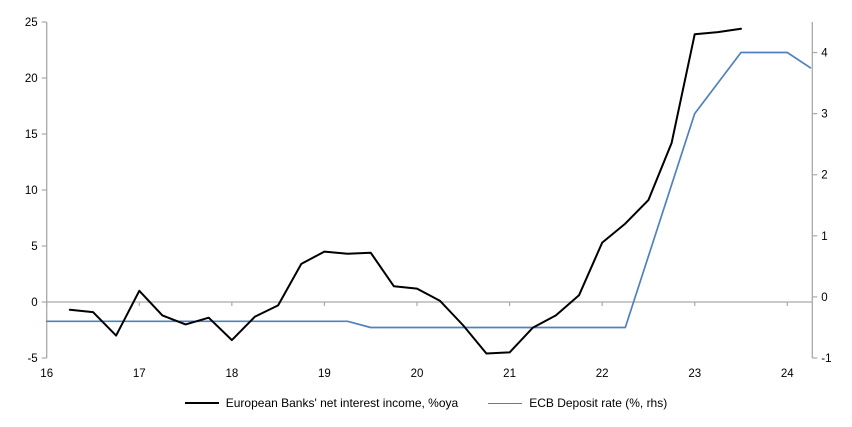 The height and width of the screenshot is (427, 852). Describe the element at coordinates (824, 115) in the screenshot. I see `right-axis-tick-label: 3` at that location.